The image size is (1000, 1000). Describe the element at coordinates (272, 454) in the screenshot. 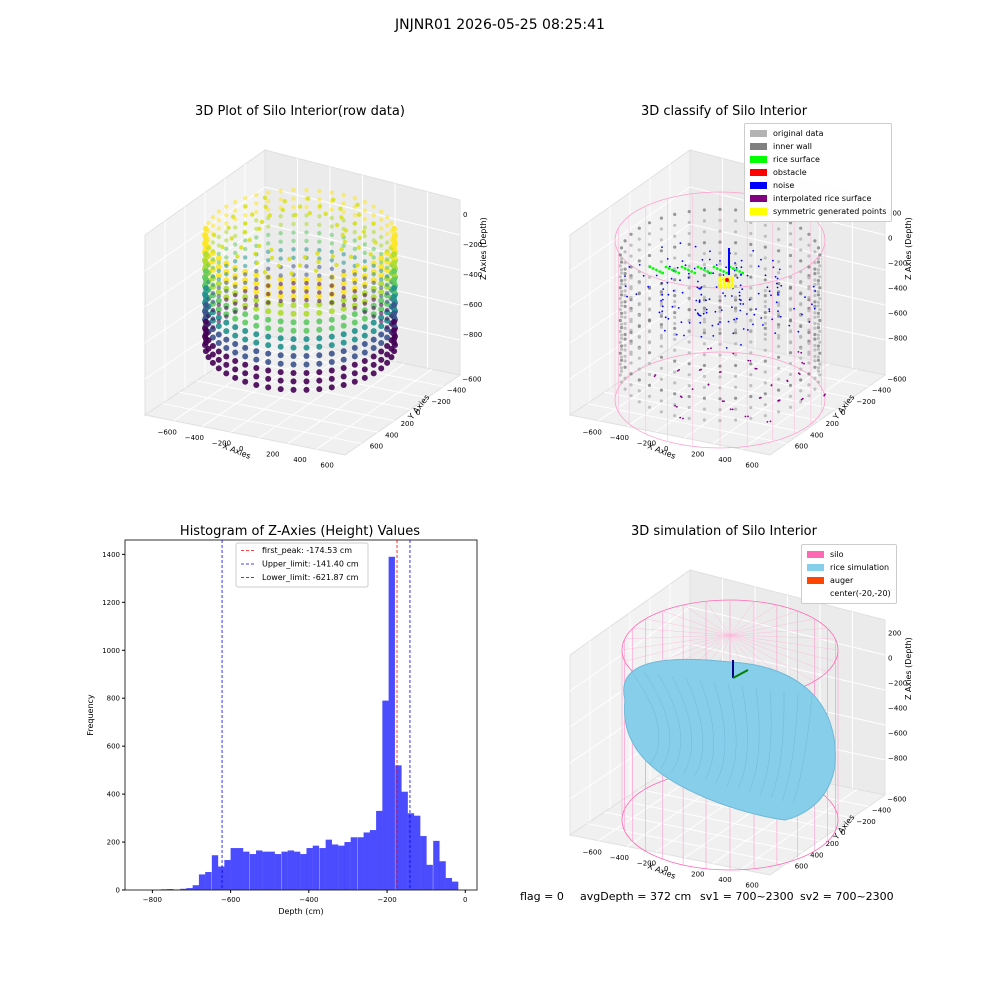

I see `x-tick-label: 200` at that location.